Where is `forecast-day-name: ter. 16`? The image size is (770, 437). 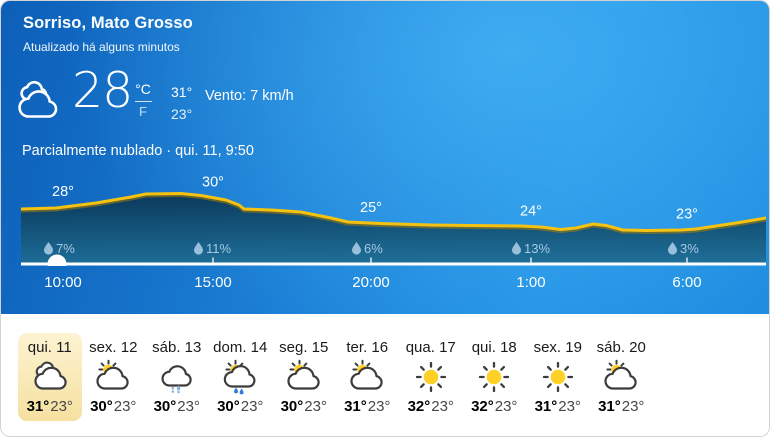
forecast-day-name: ter. 16 is located at coordinates (367, 347).